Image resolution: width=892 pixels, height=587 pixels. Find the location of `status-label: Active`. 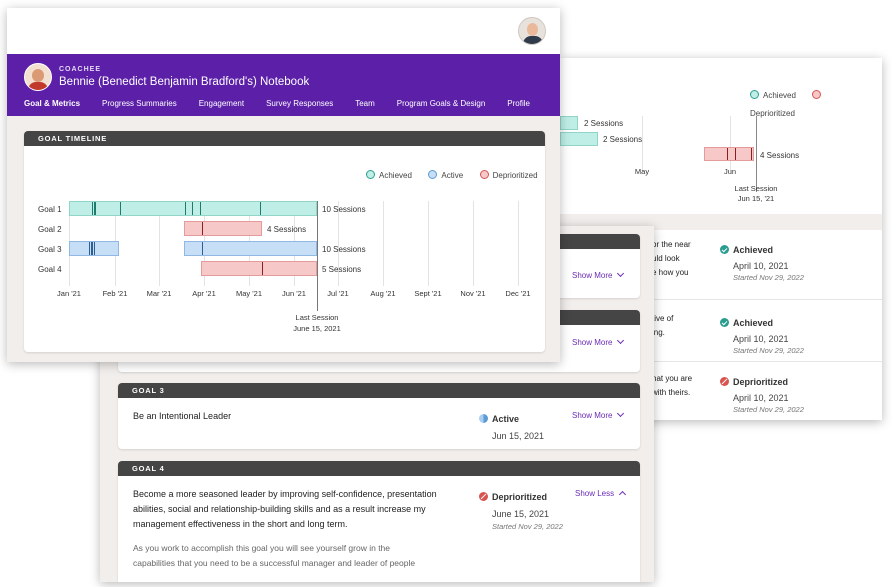

status-label: Active is located at coordinates (506, 419).